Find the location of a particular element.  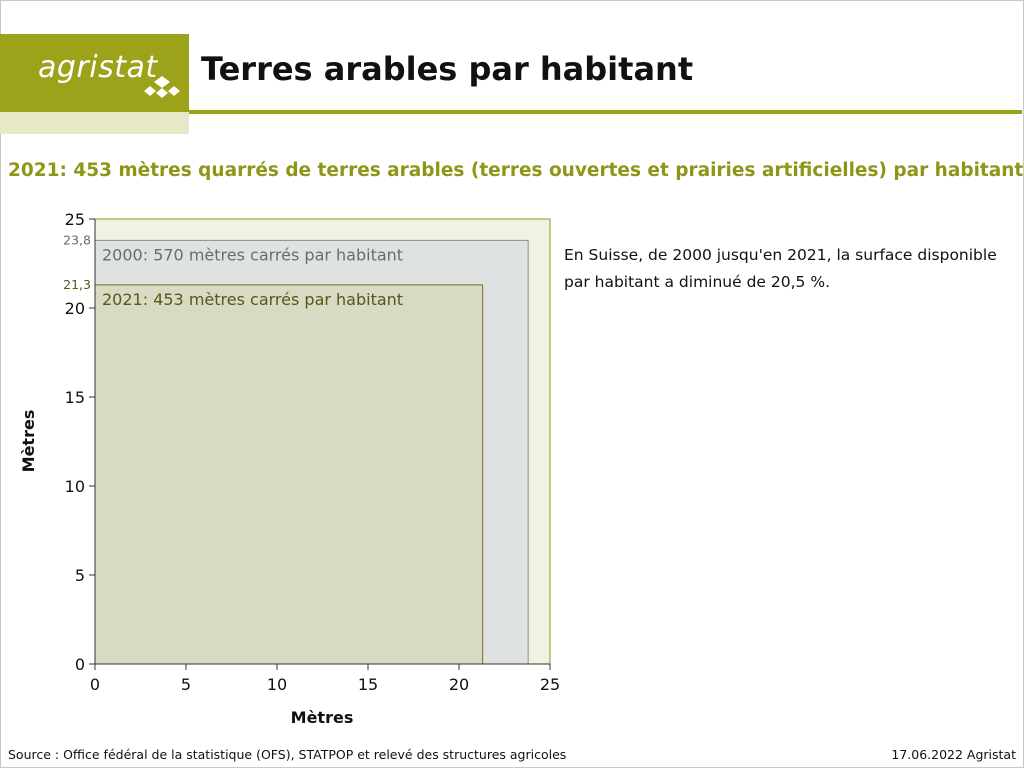

x-axis-title: Mètres is located at coordinates (322, 717).